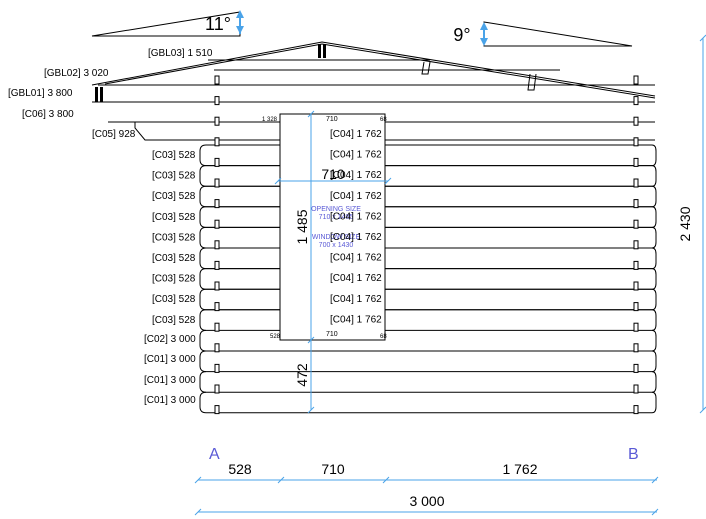  Describe the element at coordinates (270, 120) in the screenshot. I see `window-corner-top-left: 1 328` at that location.